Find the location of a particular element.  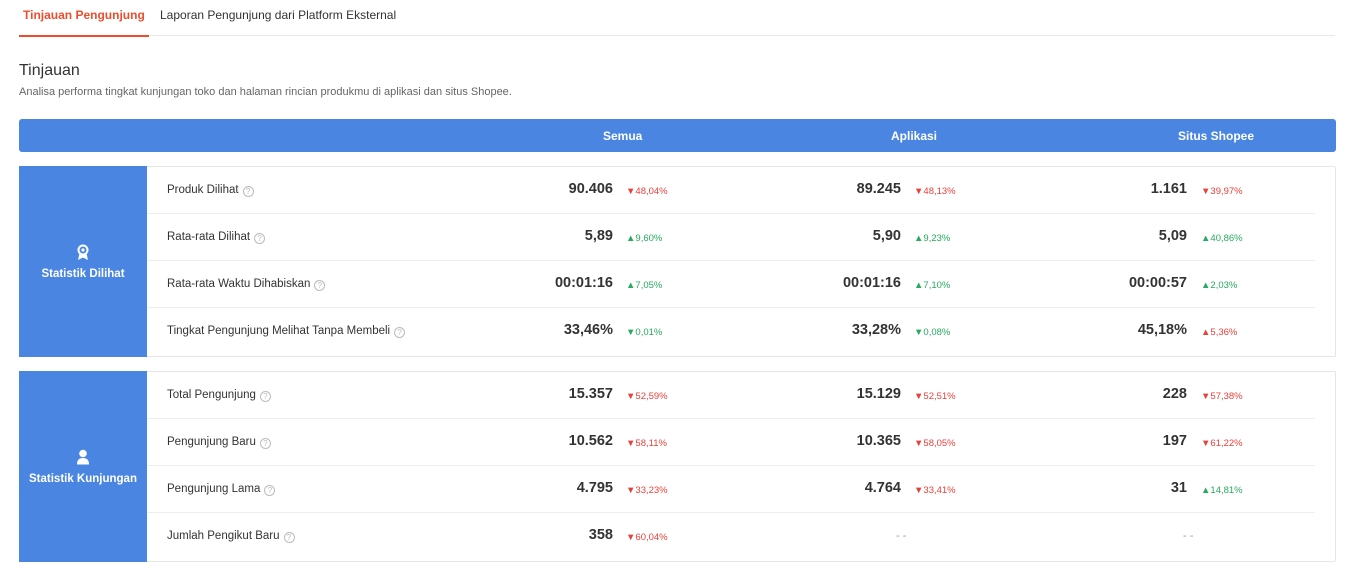

value-semua: 00:01:16 is located at coordinates (583, 283).